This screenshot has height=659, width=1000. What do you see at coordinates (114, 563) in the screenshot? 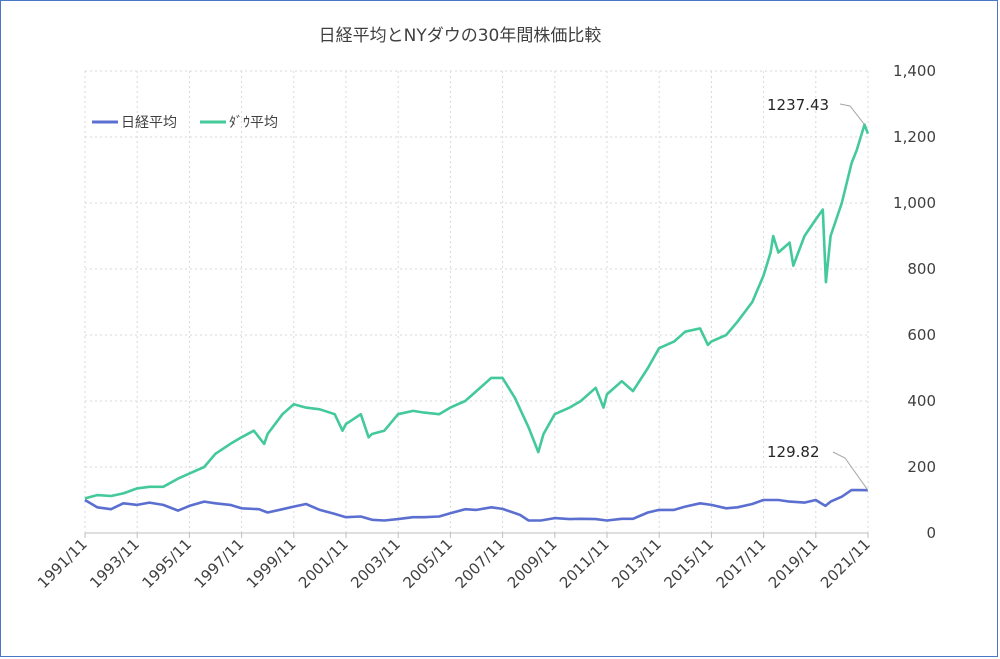
I see `x-tick-label: 1993/11` at bounding box center [114, 563].